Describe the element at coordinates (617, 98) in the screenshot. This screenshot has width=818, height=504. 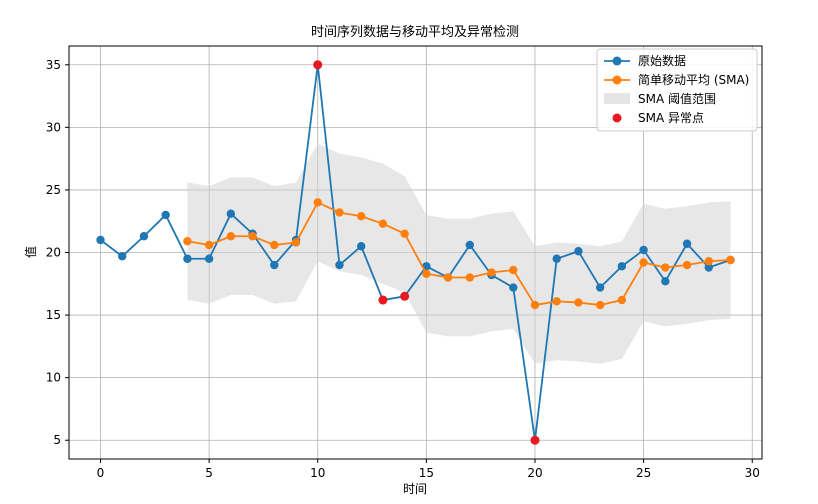
I see `legend-swatch-band` at that location.